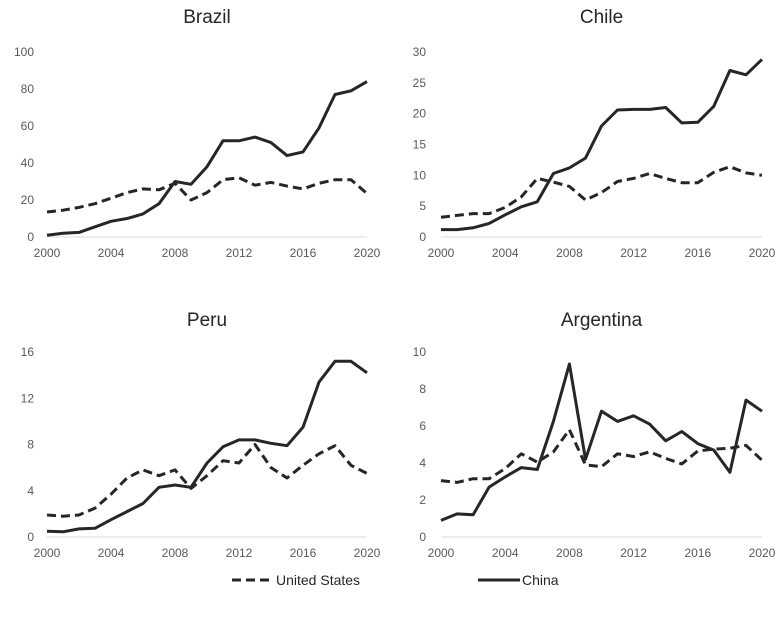  Describe the element at coordinates (540, 580) in the screenshot. I see `legend-label-china: China` at that location.